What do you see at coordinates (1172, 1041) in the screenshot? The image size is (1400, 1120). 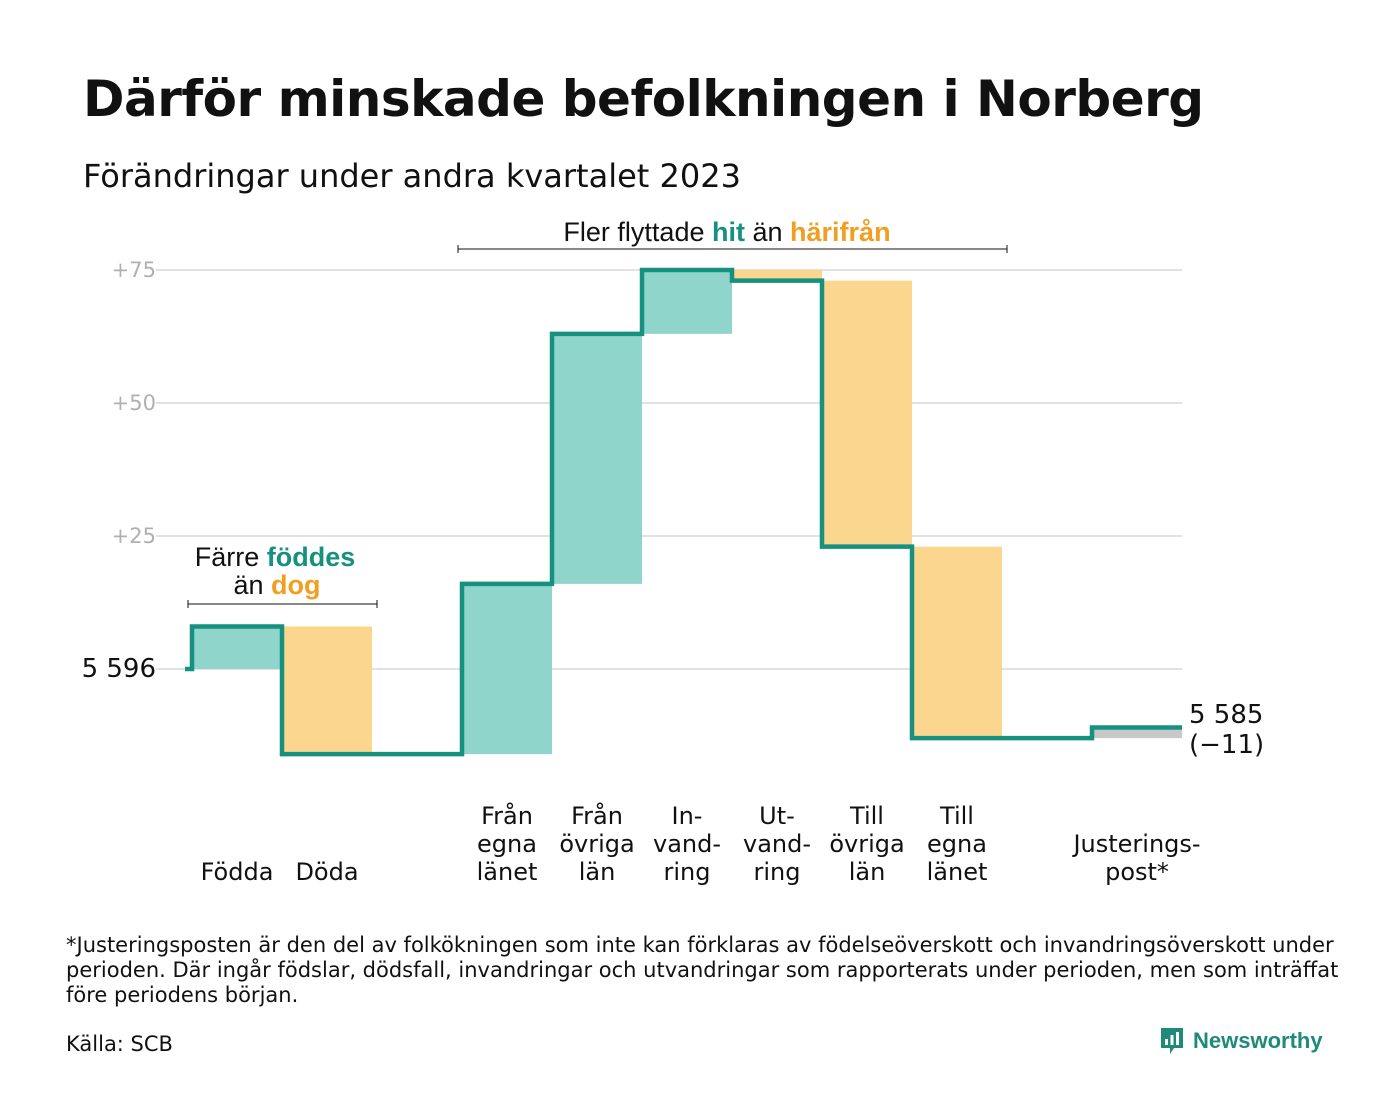 I see `newsworthy-logo-icon` at bounding box center [1172, 1041].